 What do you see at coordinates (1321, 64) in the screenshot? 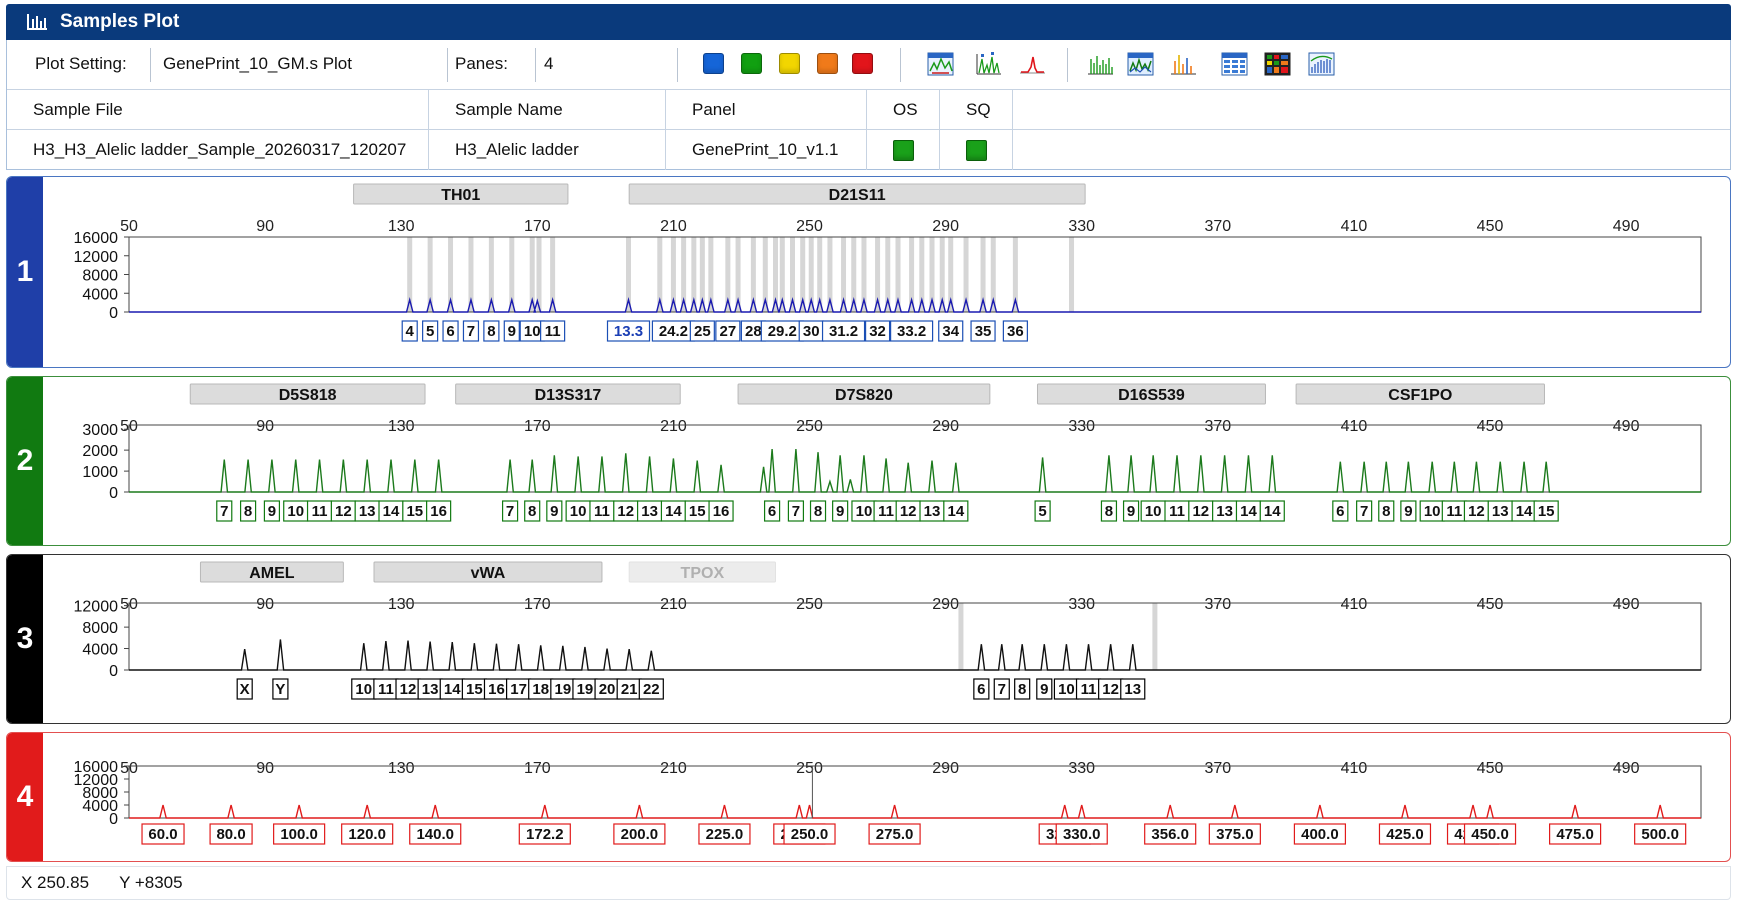
I see `sizing-curve-icon` at bounding box center [1321, 64].